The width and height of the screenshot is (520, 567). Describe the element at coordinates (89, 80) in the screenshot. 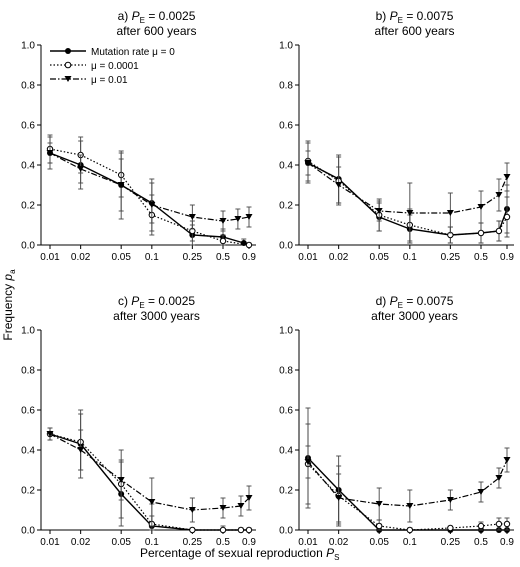

I see `legend-entry-mu-001: μ = 0.01` at that location.